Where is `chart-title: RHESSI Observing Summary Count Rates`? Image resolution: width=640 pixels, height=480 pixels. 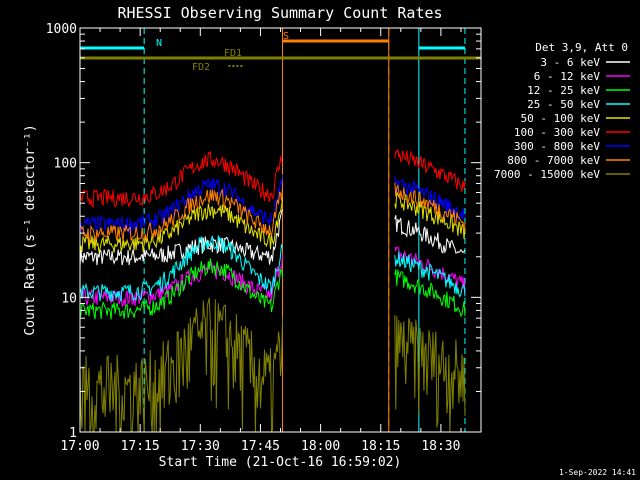
chart-title: RHESSI Observing Summary Count Rates is located at coordinates (279, 13).